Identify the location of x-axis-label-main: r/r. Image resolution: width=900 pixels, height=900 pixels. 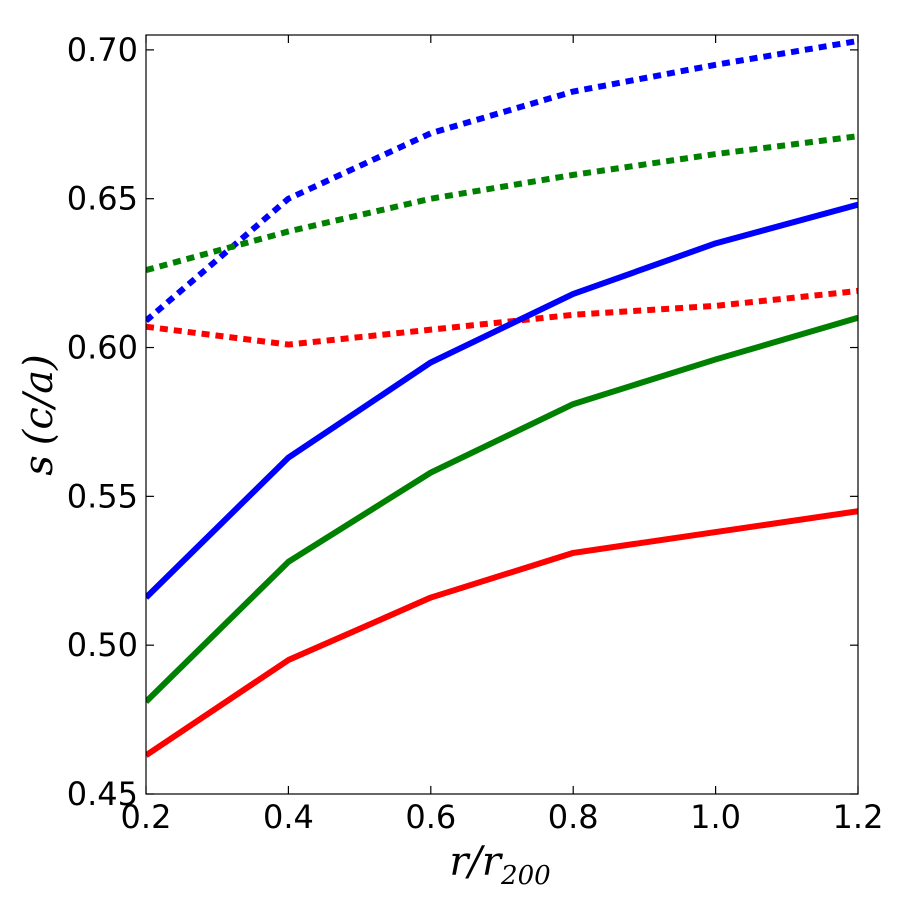
(476, 862).